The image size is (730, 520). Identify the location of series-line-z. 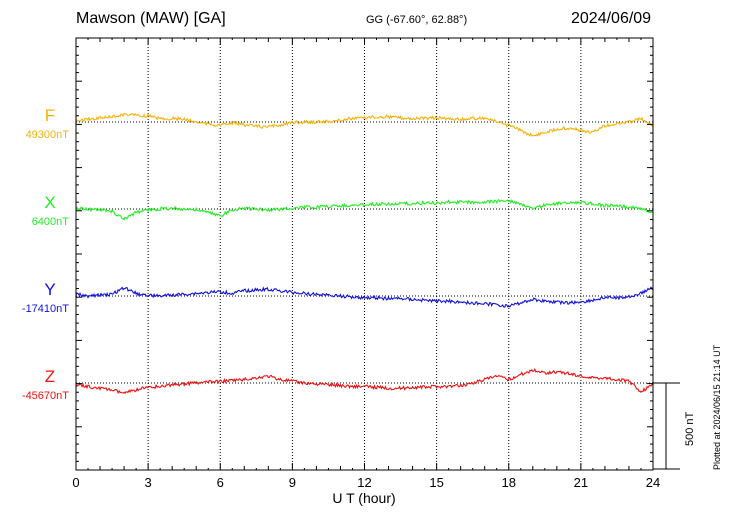
(364, 381).